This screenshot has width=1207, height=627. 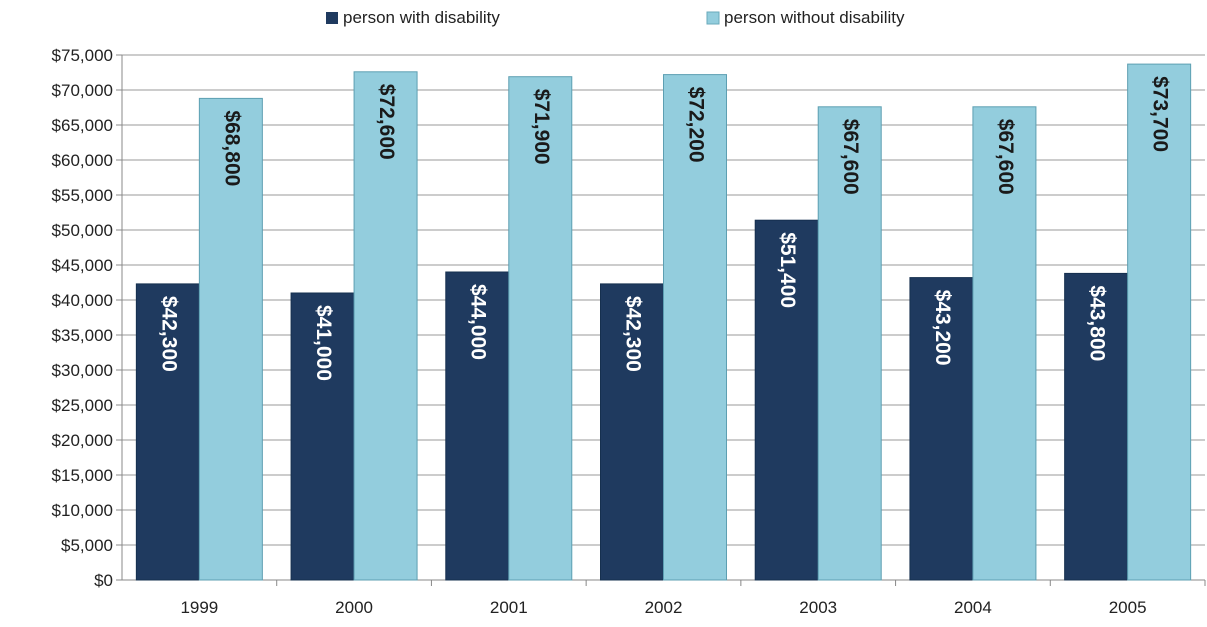 What do you see at coordinates (713, 18) in the screenshot?
I see `legend-swatch-without-disability` at bounding box center [713, 18].